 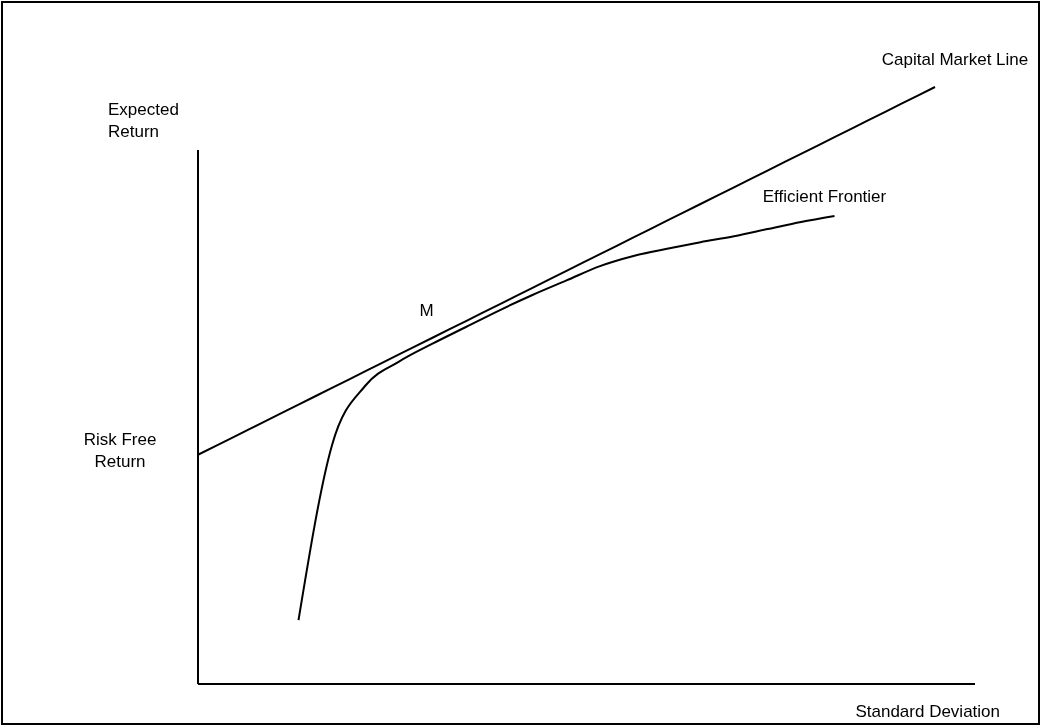 I want to click on text: Risk Free Return, so click(x=120, y=450).